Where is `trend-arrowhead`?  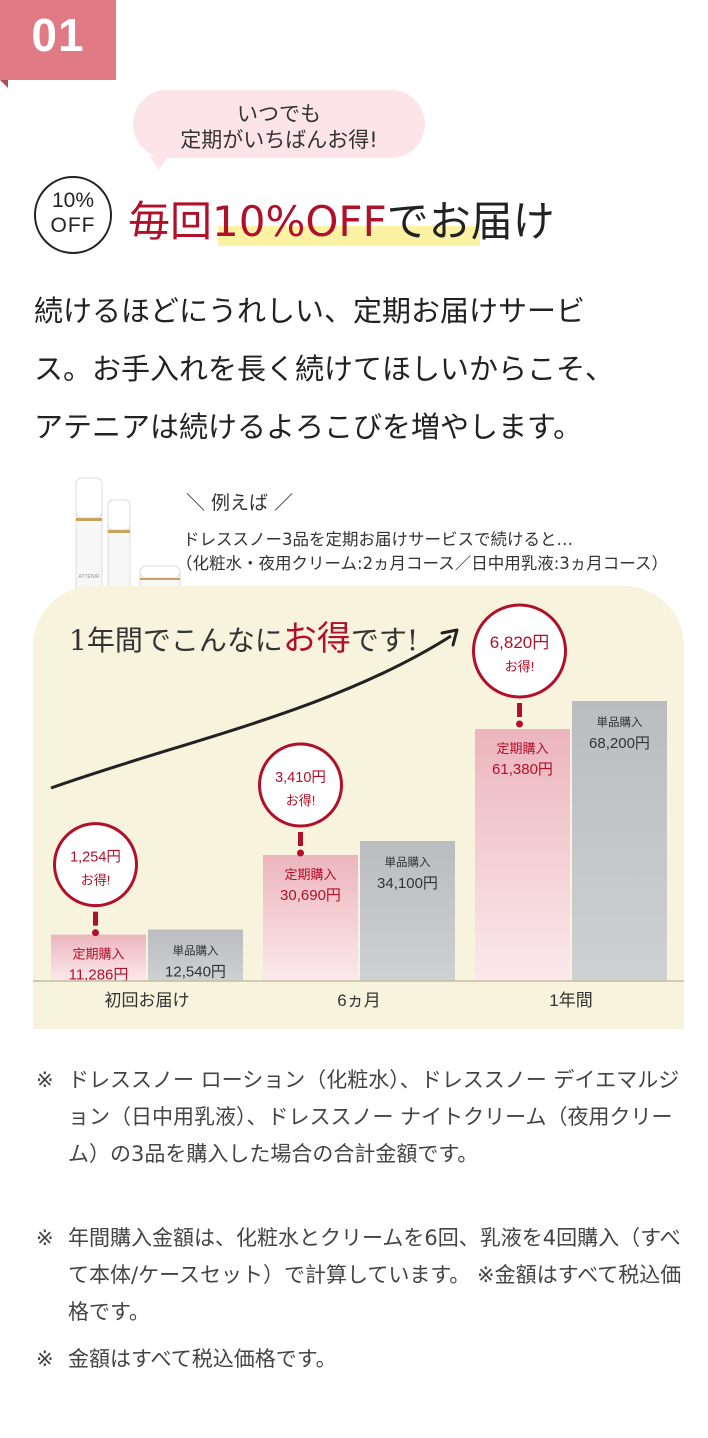
trend-arrowhead is located at coordinates (449, 637).